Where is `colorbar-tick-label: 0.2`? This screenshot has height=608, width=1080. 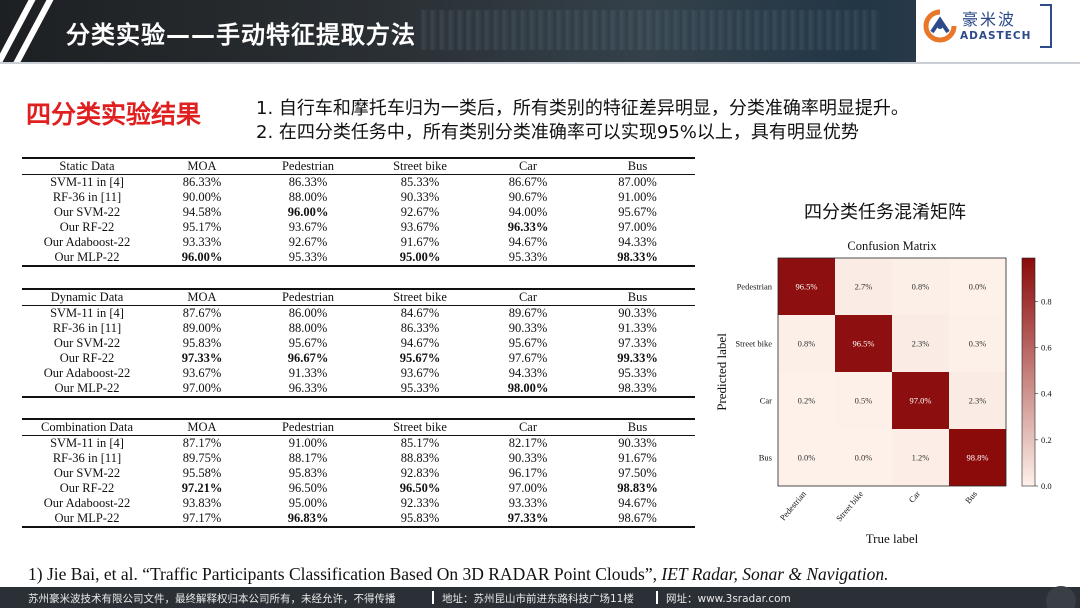
colorbar-tick-label: 0.2 is located at coordinates (1046, 440).